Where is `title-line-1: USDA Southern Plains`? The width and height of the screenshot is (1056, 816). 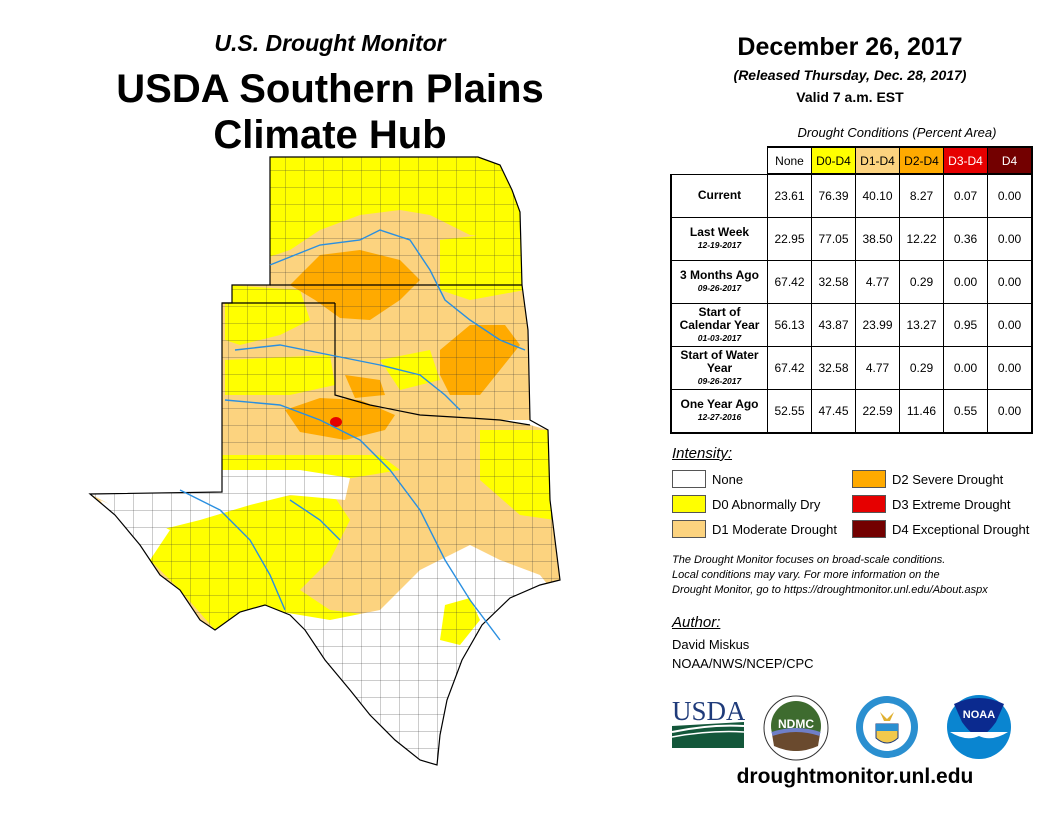
title-line-1: USDA Southern Plains is located at coordinates (330, 89).